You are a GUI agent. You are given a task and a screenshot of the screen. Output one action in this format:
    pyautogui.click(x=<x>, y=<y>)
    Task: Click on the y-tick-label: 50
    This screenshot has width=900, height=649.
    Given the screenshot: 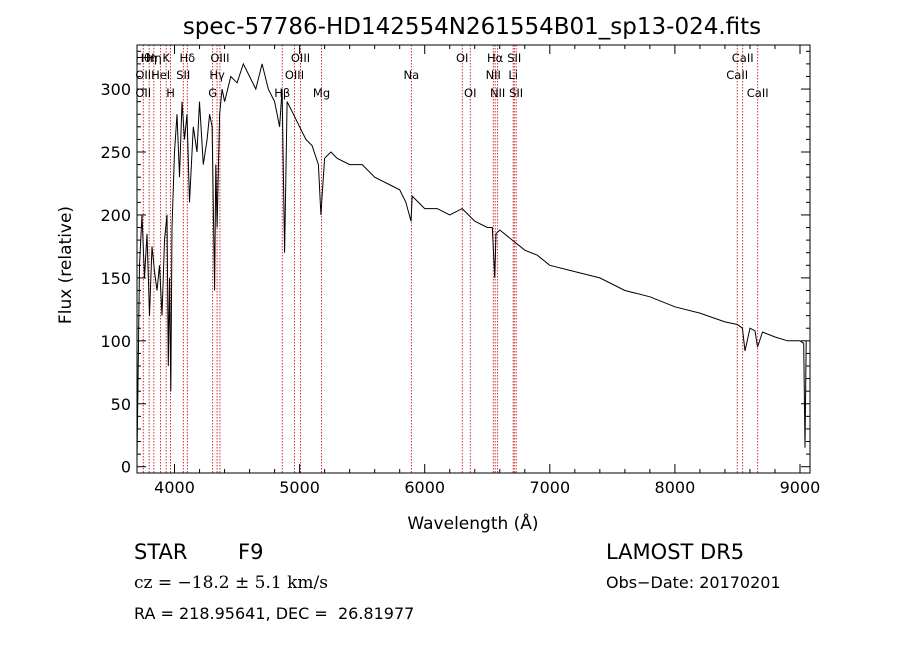 What is the action you would take?
    pyautogui.click(x=121, y=404)
    